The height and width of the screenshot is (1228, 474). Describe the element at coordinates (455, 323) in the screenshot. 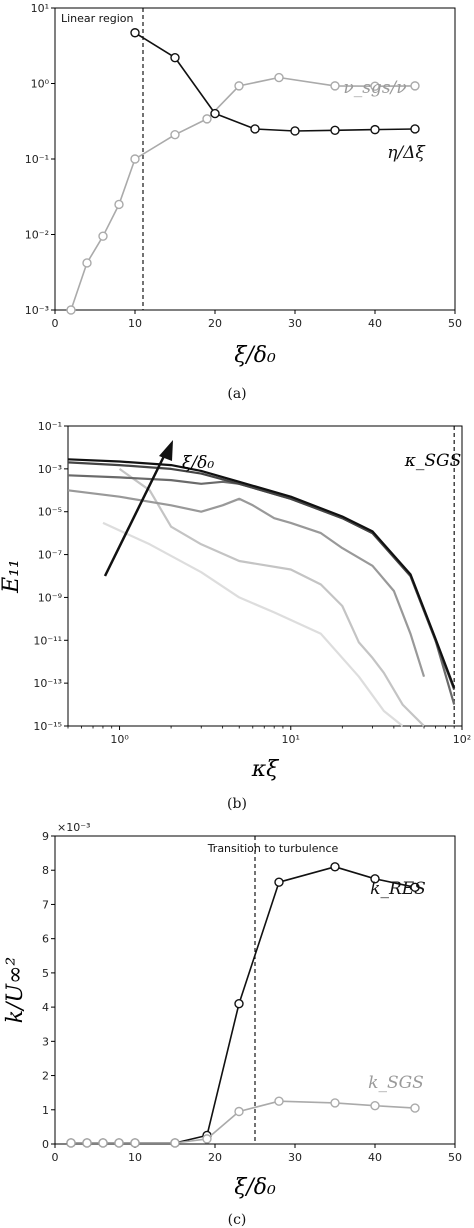

I see `x-tick-label: 50` at that location.